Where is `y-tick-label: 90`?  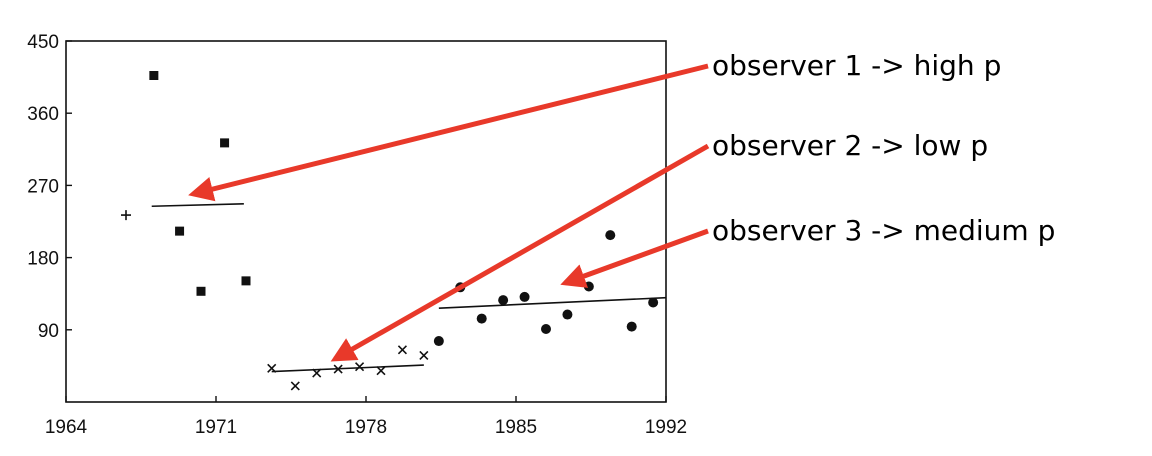
y-tick-label: 90 is located at coordinates (48, 331).